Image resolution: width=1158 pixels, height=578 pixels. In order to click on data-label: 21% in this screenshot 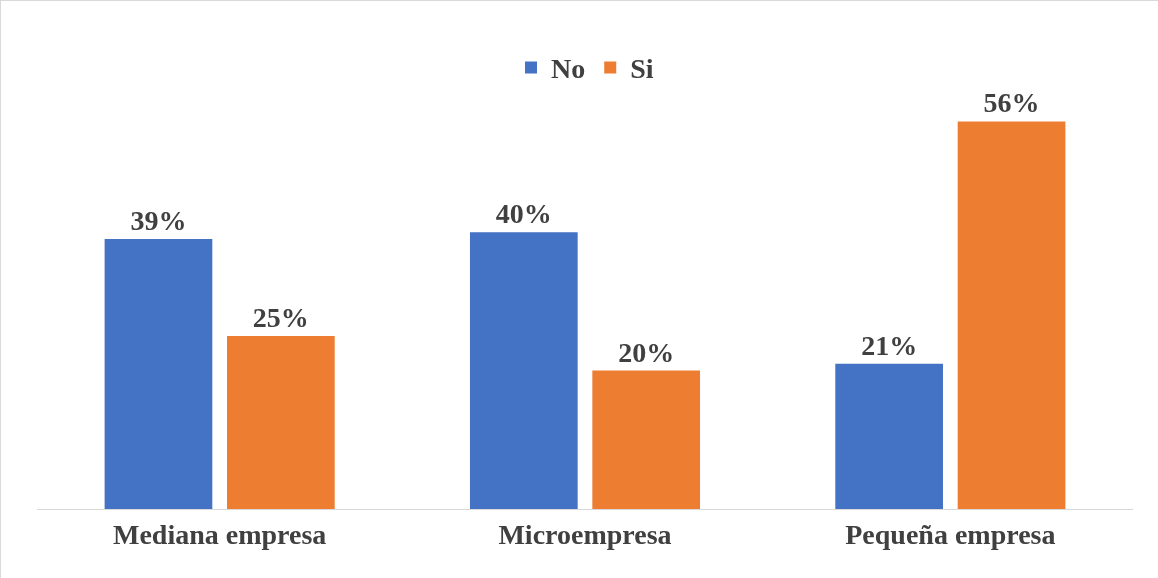, I will do `click(889, 345)`.